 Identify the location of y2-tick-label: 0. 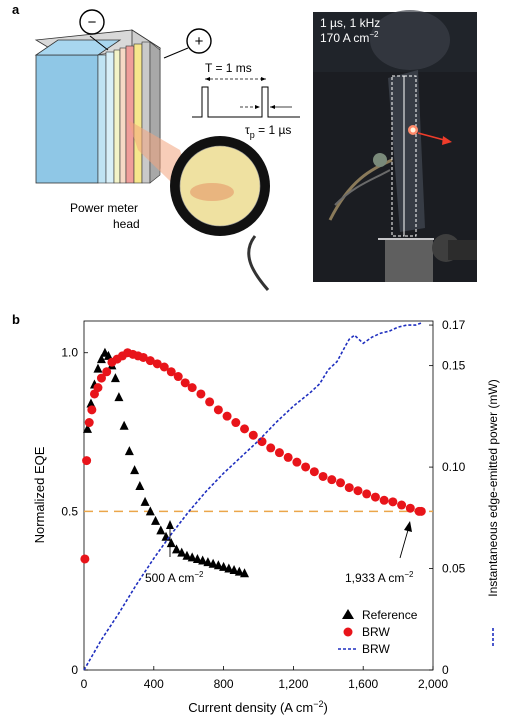
(445, 670).